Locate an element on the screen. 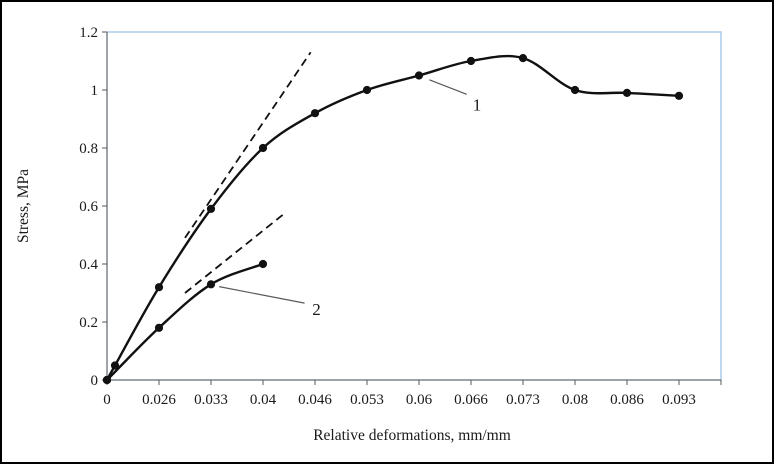 The width and height of the screenshot is (774, 467). curve-label-2: 2 is located at coordinates (316, 309).